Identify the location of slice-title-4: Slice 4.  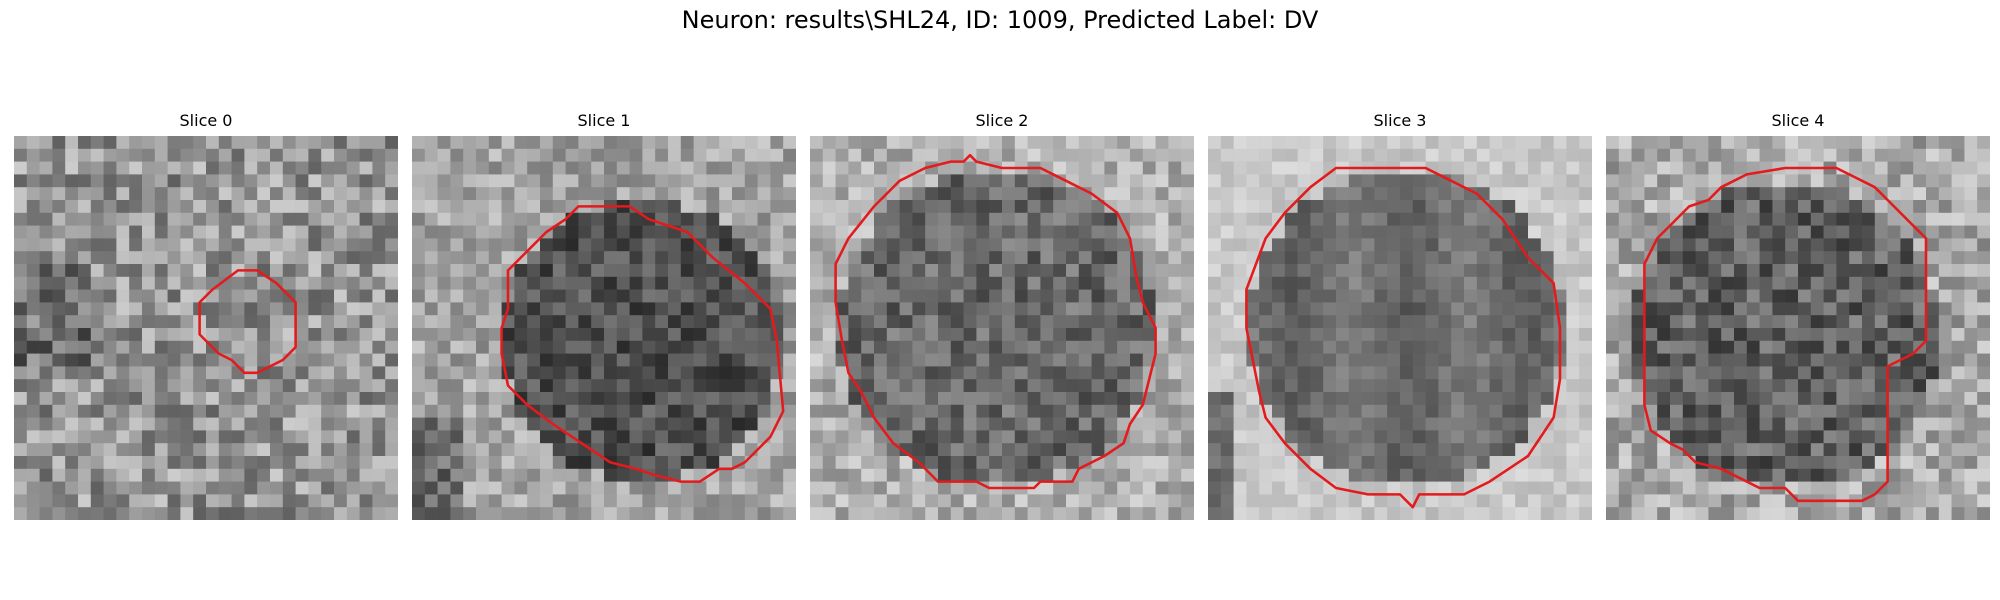
(1798, 120).